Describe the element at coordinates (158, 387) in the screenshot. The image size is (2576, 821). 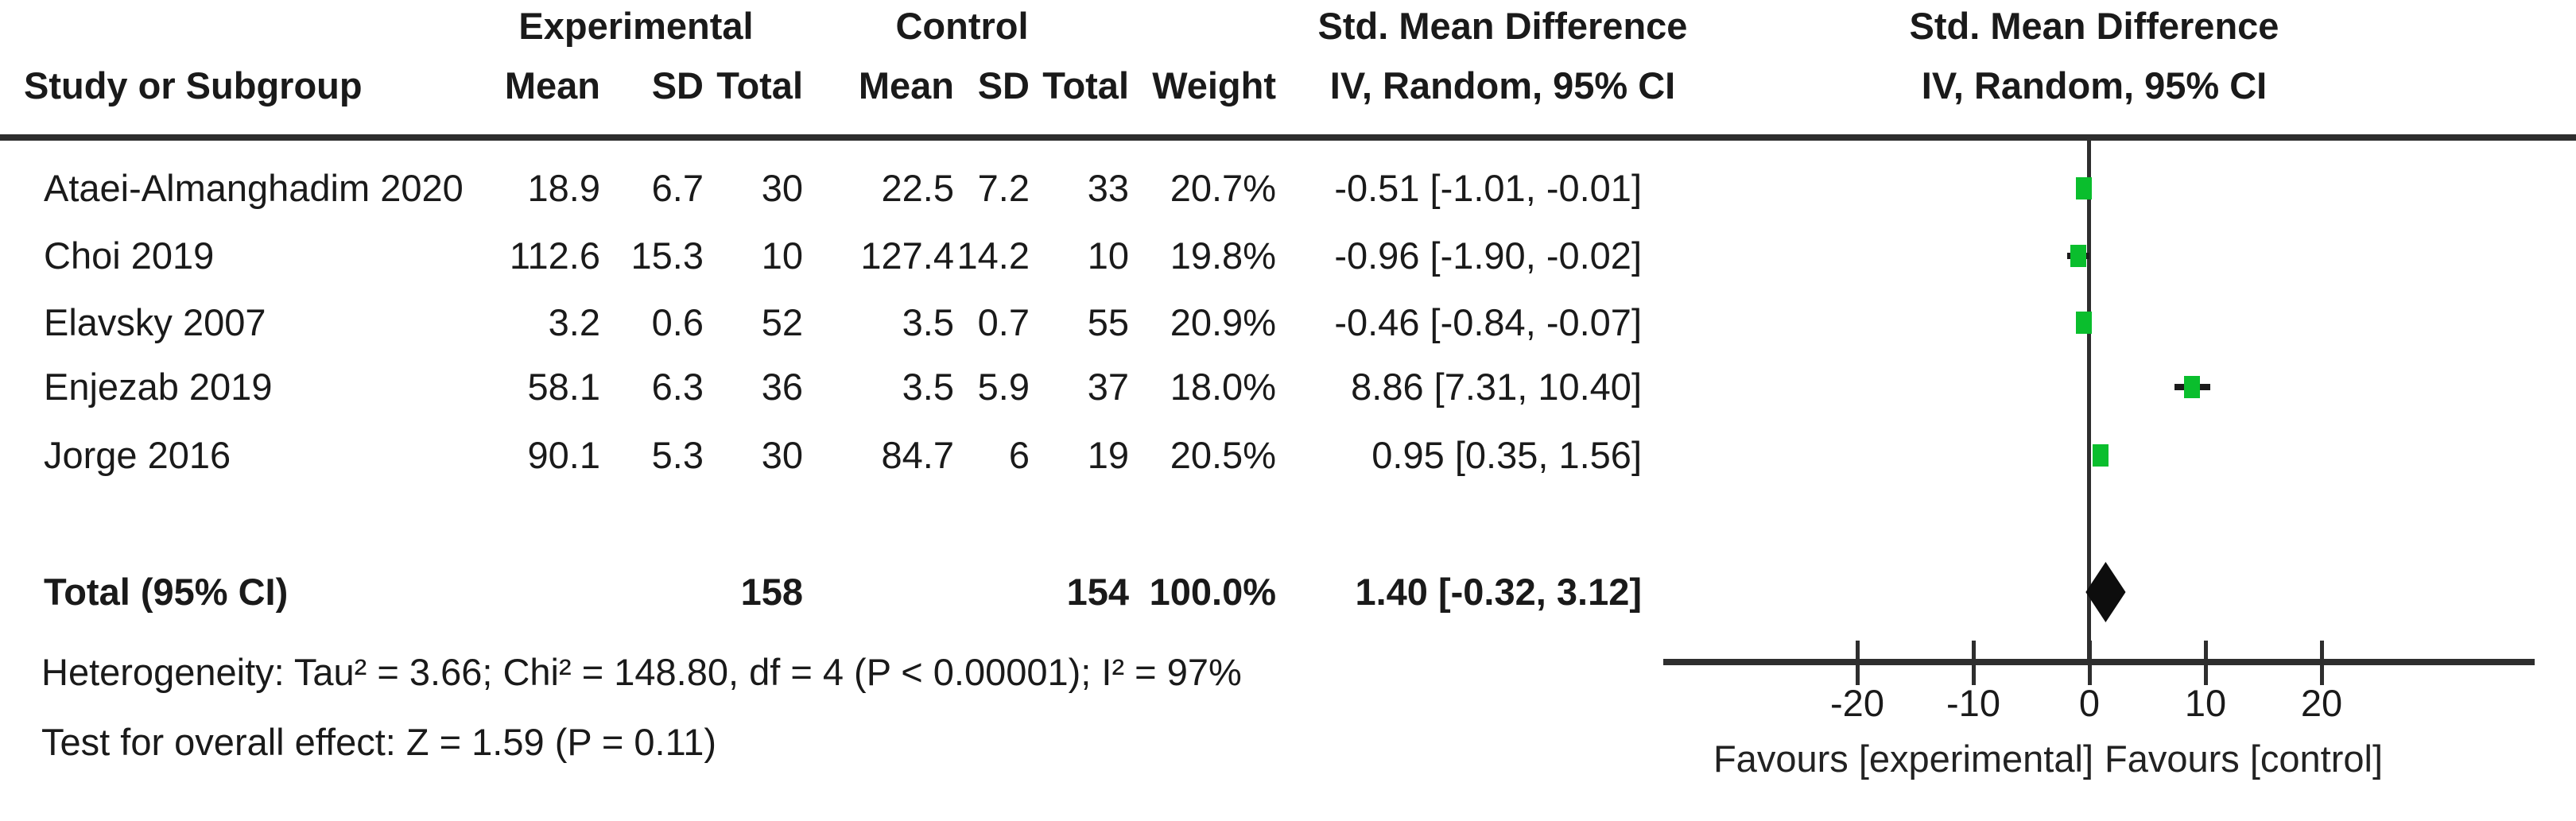
I see `study-name: Enjezab 2019` at that location.